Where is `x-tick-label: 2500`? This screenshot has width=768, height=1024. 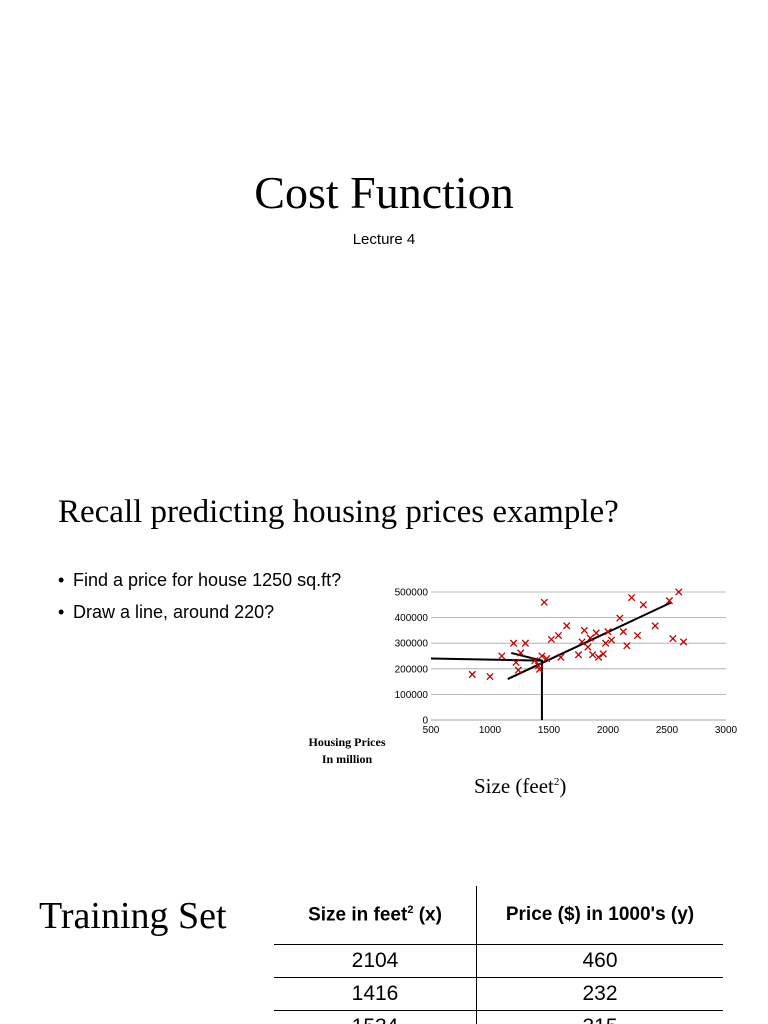 x-tick-label: 2500 is located at coordinates (667, 729).